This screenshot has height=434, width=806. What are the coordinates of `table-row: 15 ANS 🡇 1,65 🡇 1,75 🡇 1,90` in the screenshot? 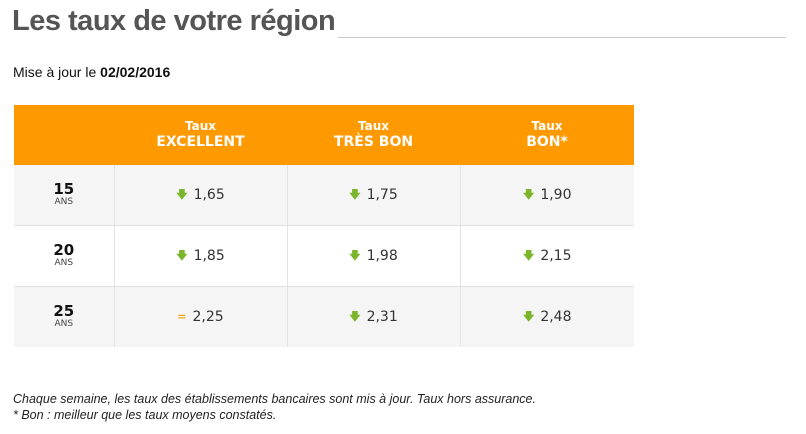 It's located at (324, 195).